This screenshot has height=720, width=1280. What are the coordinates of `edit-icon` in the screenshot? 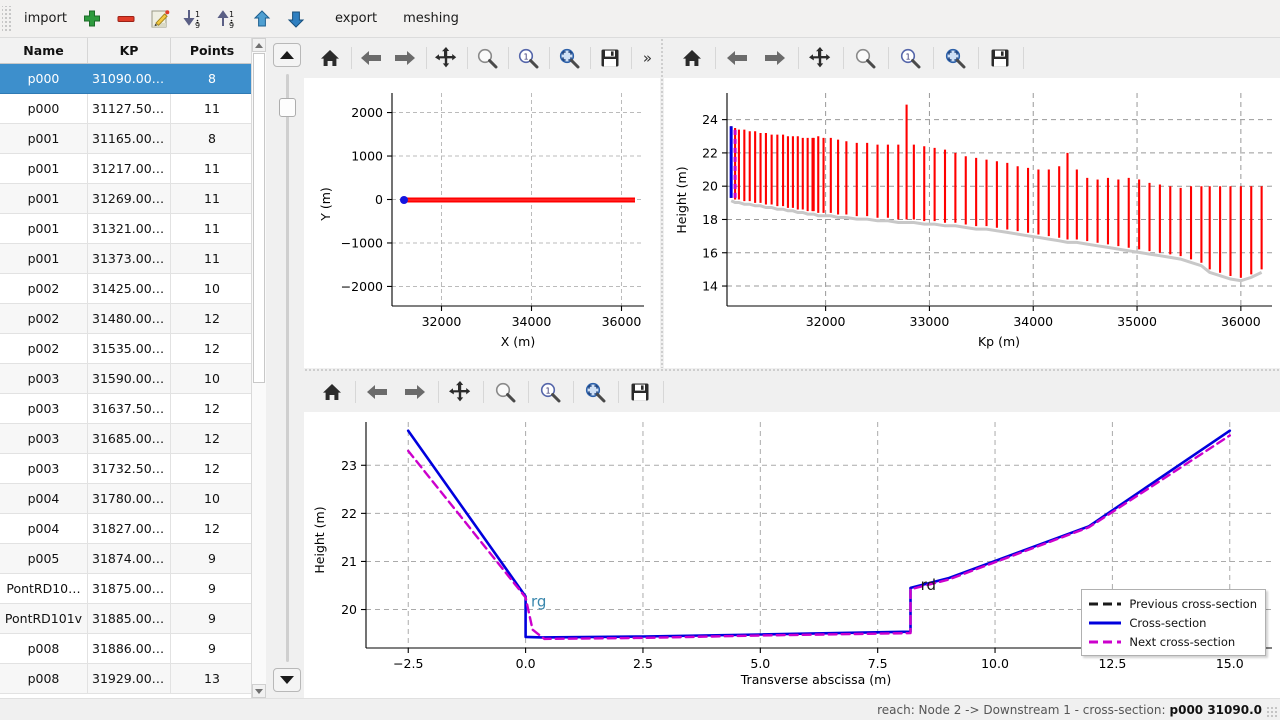 It's located at (160, 19).